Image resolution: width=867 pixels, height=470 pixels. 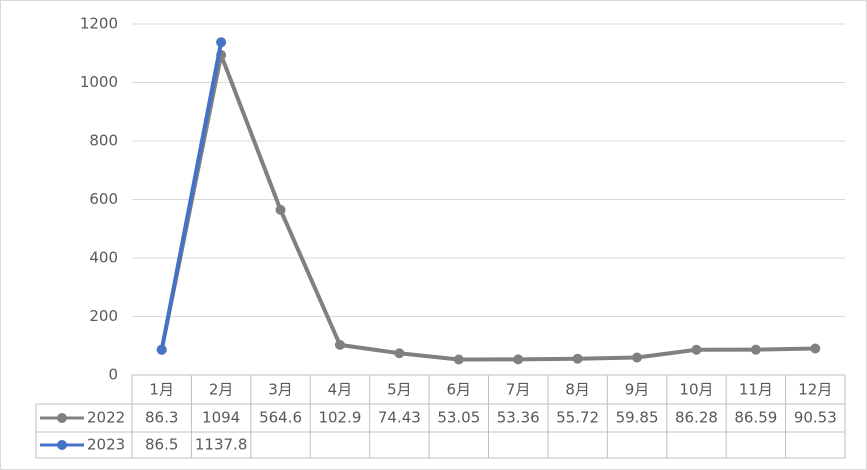 I want to click on x-tick-label: 5月, so click(x=399, y=390).